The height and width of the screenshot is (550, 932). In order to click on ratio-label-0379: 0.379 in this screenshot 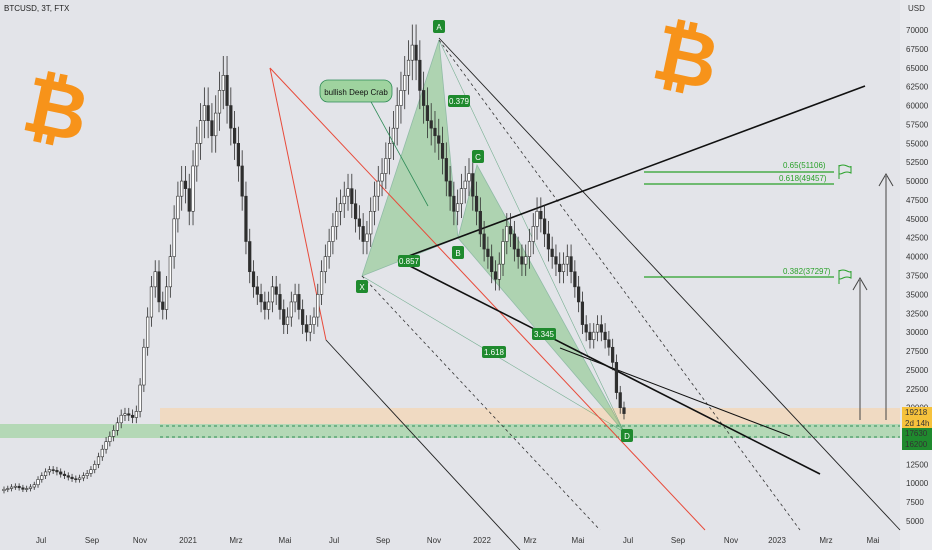, I will do `click(459, 101)`.